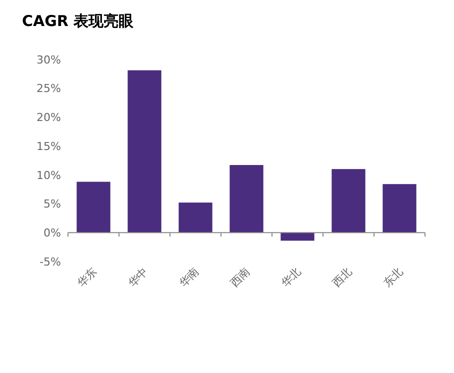 Image resolution: width=454 pixels, height=373 pixels. I want to click on y-tick-label: 20%, so click(48, 117).